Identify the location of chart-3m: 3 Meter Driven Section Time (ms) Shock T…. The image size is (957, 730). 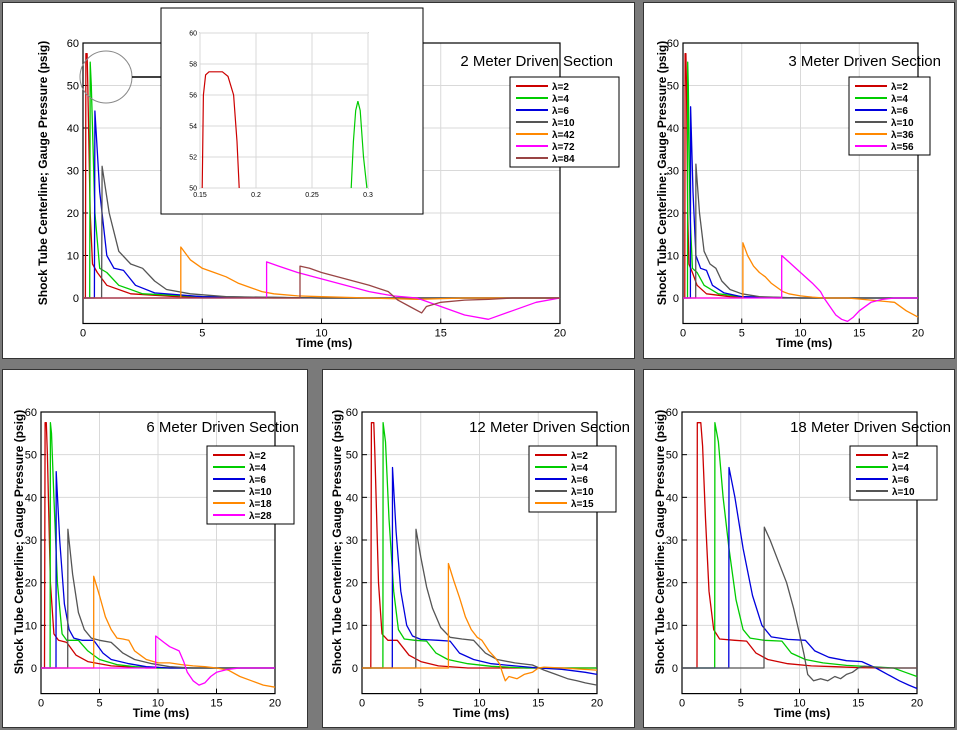
(798, 194).